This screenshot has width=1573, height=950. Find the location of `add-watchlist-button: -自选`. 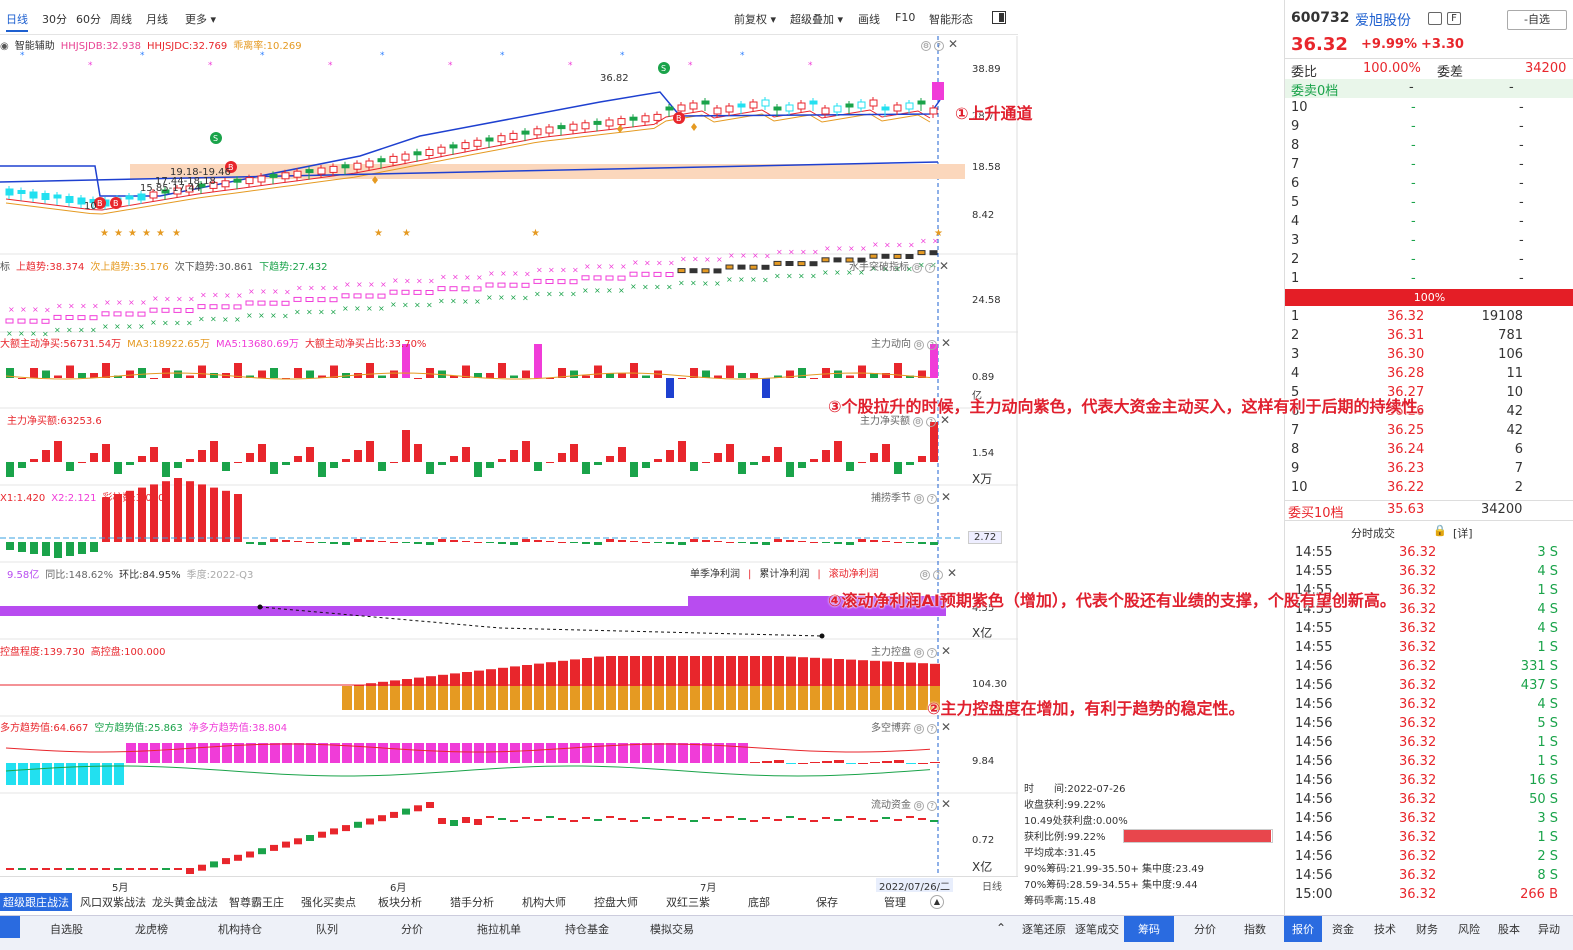

add-watchlist-button: -自选 is located at coordinates (1537, 20).